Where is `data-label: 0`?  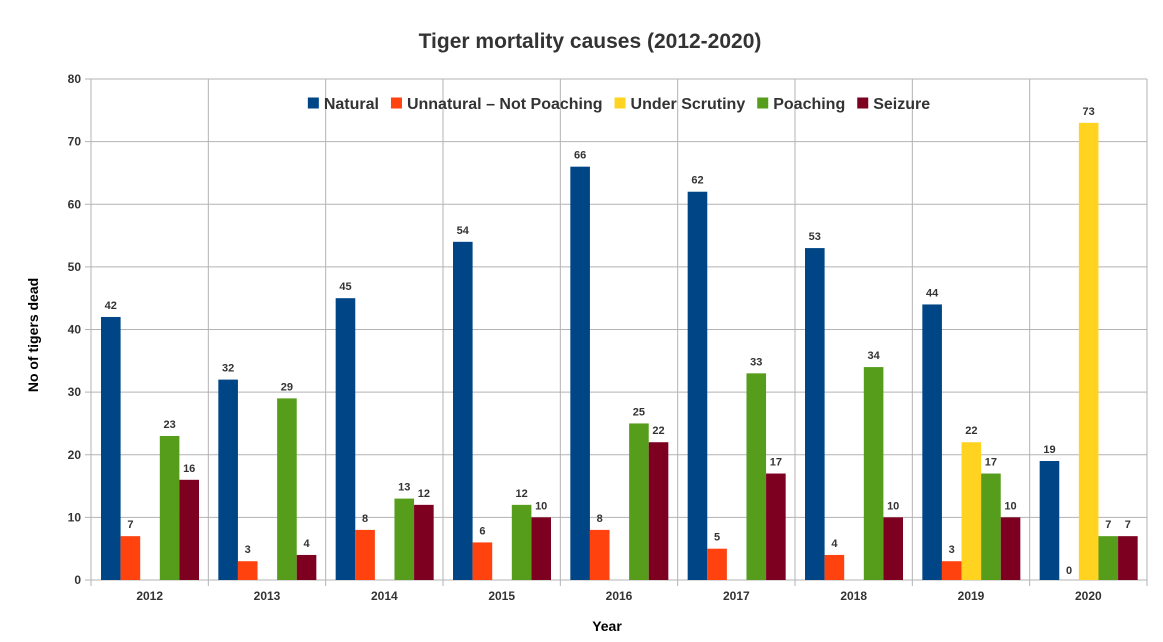 data-label: 0 is located at coordinates (1069, 571).